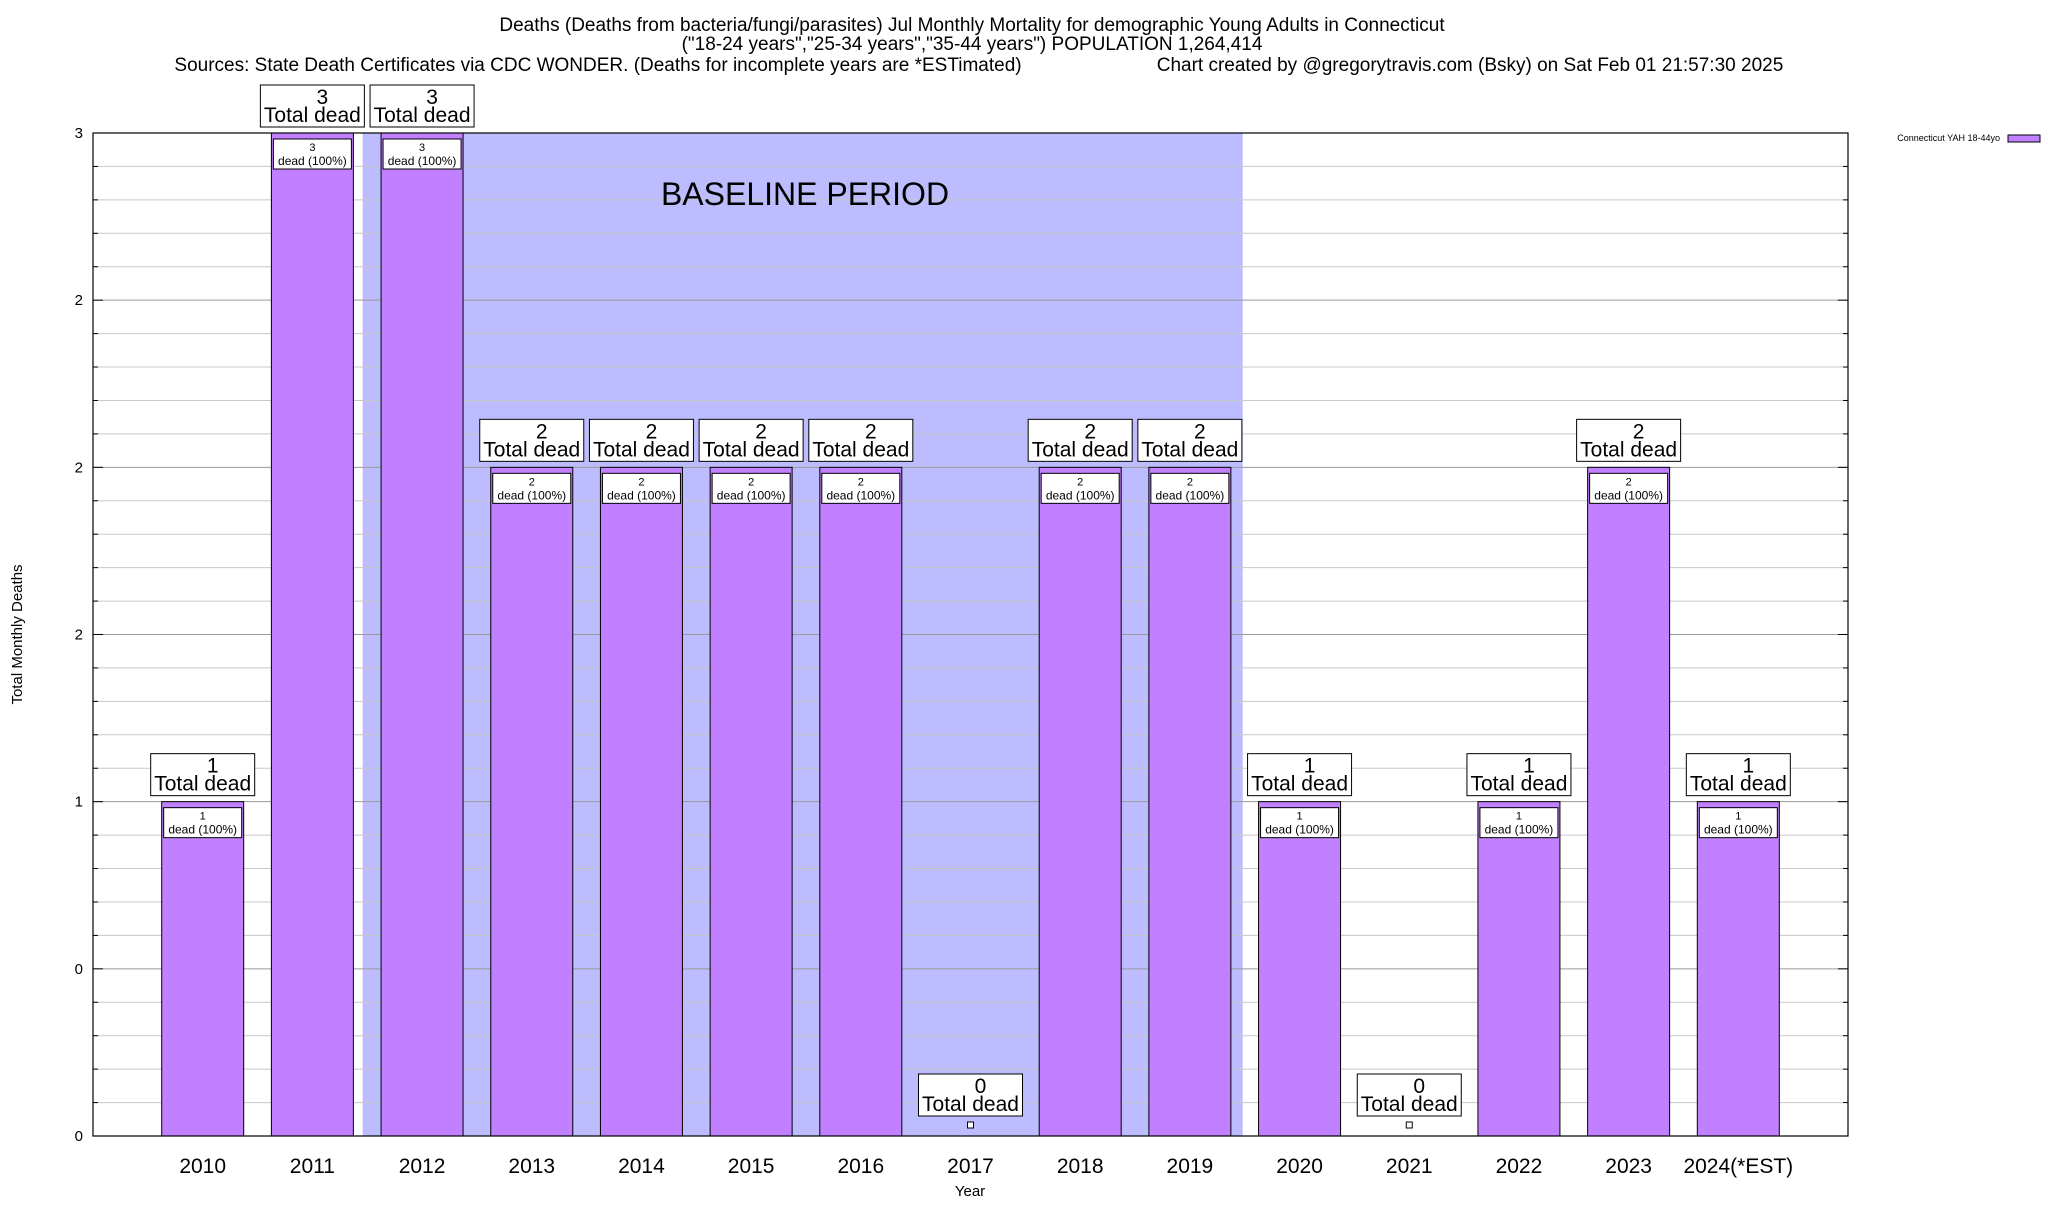 The image size is (2048, 1205). I want to click on x-tick-label: 2020, so click(1299, 1166).